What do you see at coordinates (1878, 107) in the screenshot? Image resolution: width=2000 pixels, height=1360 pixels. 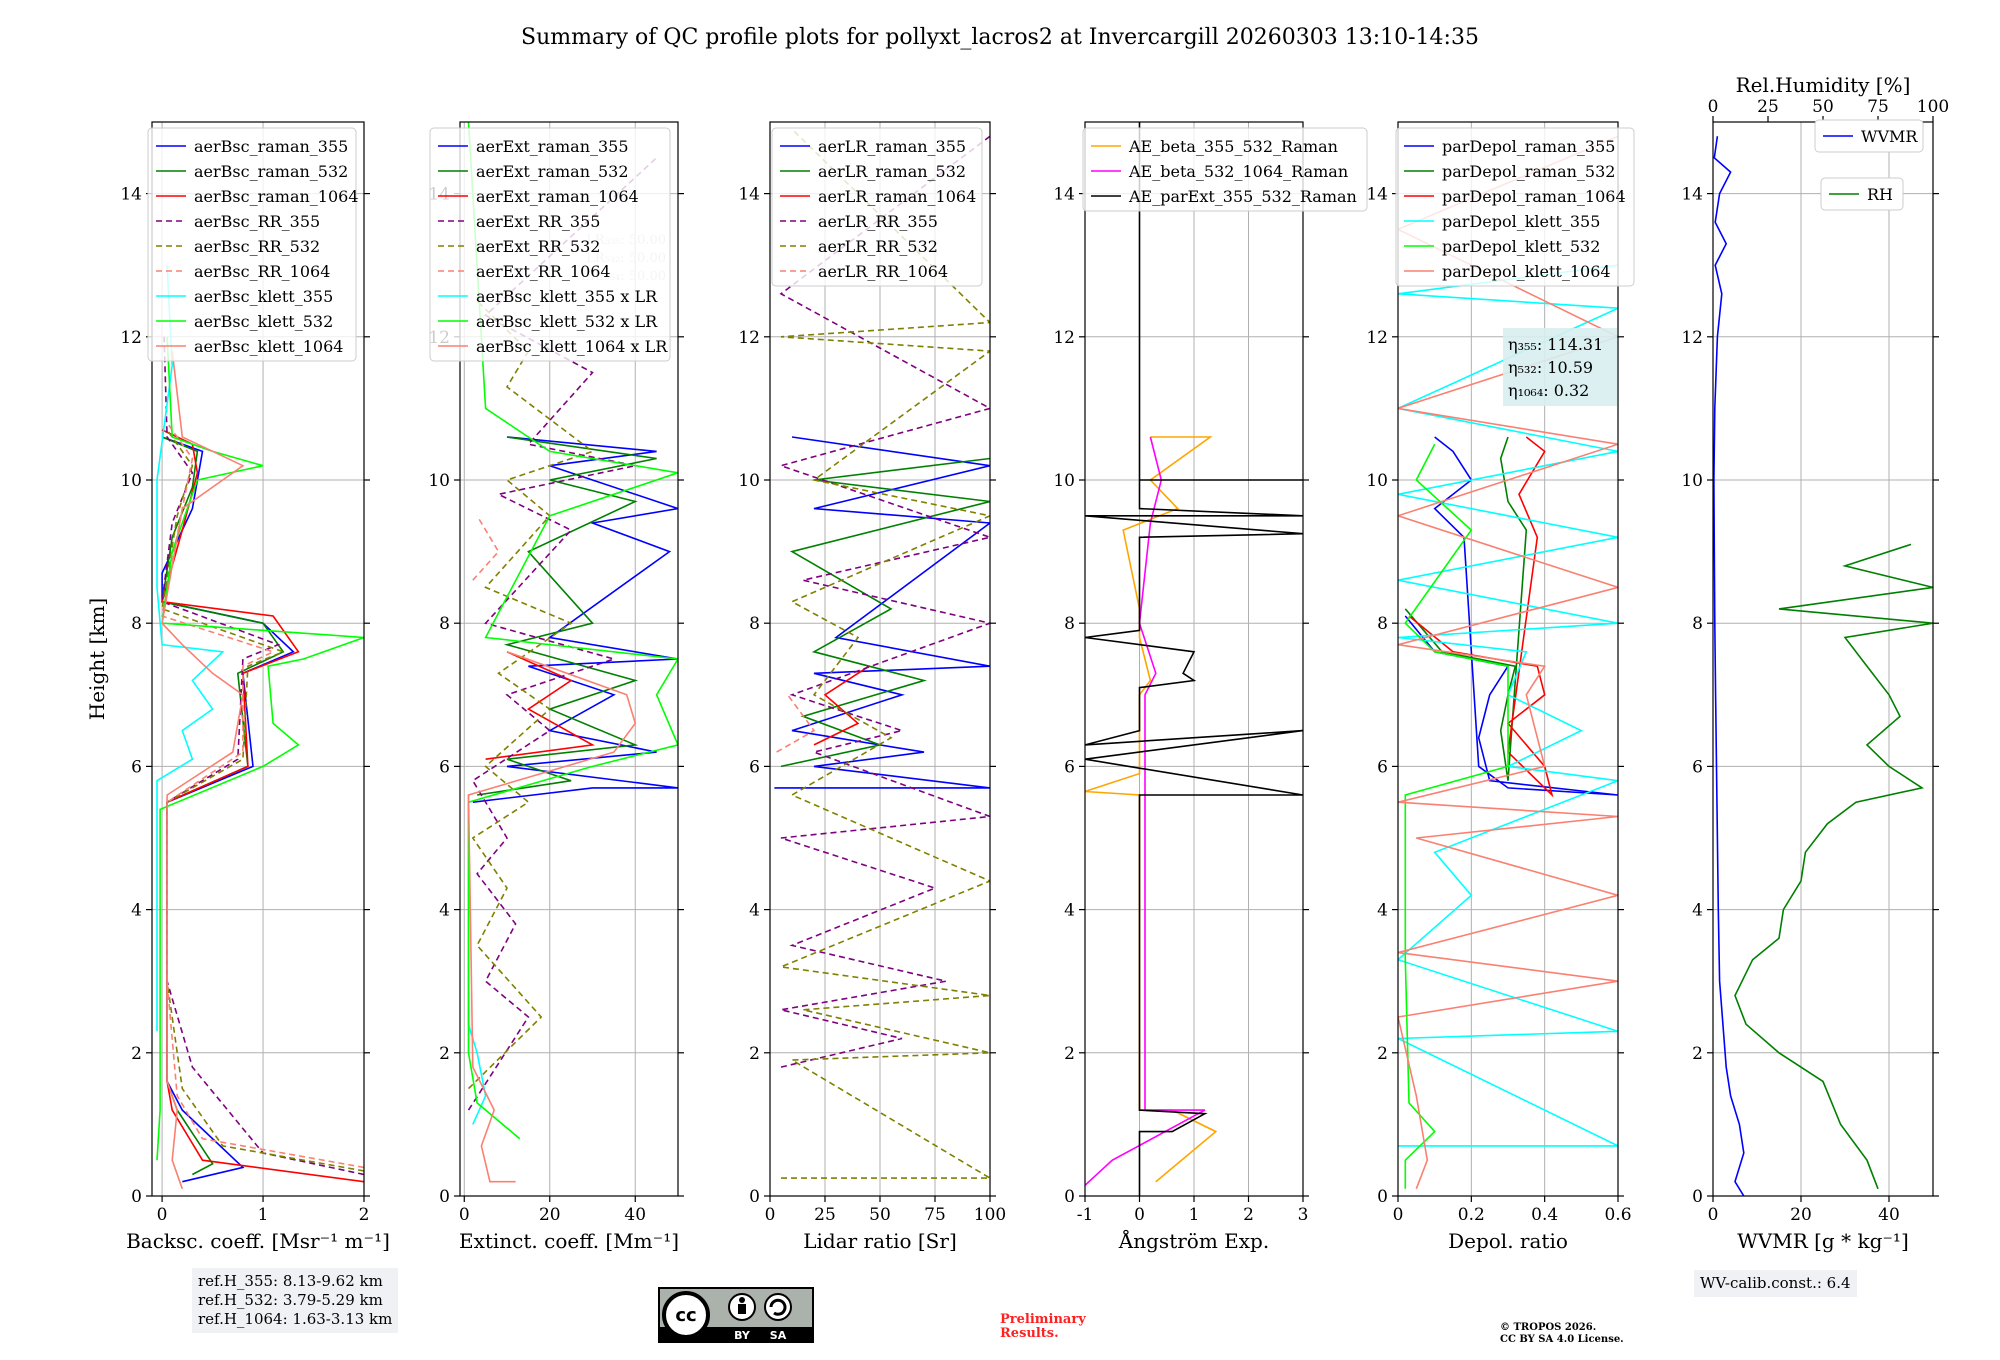 I see `x-top-tick-label: 75` at bounding box center [1878, 107].